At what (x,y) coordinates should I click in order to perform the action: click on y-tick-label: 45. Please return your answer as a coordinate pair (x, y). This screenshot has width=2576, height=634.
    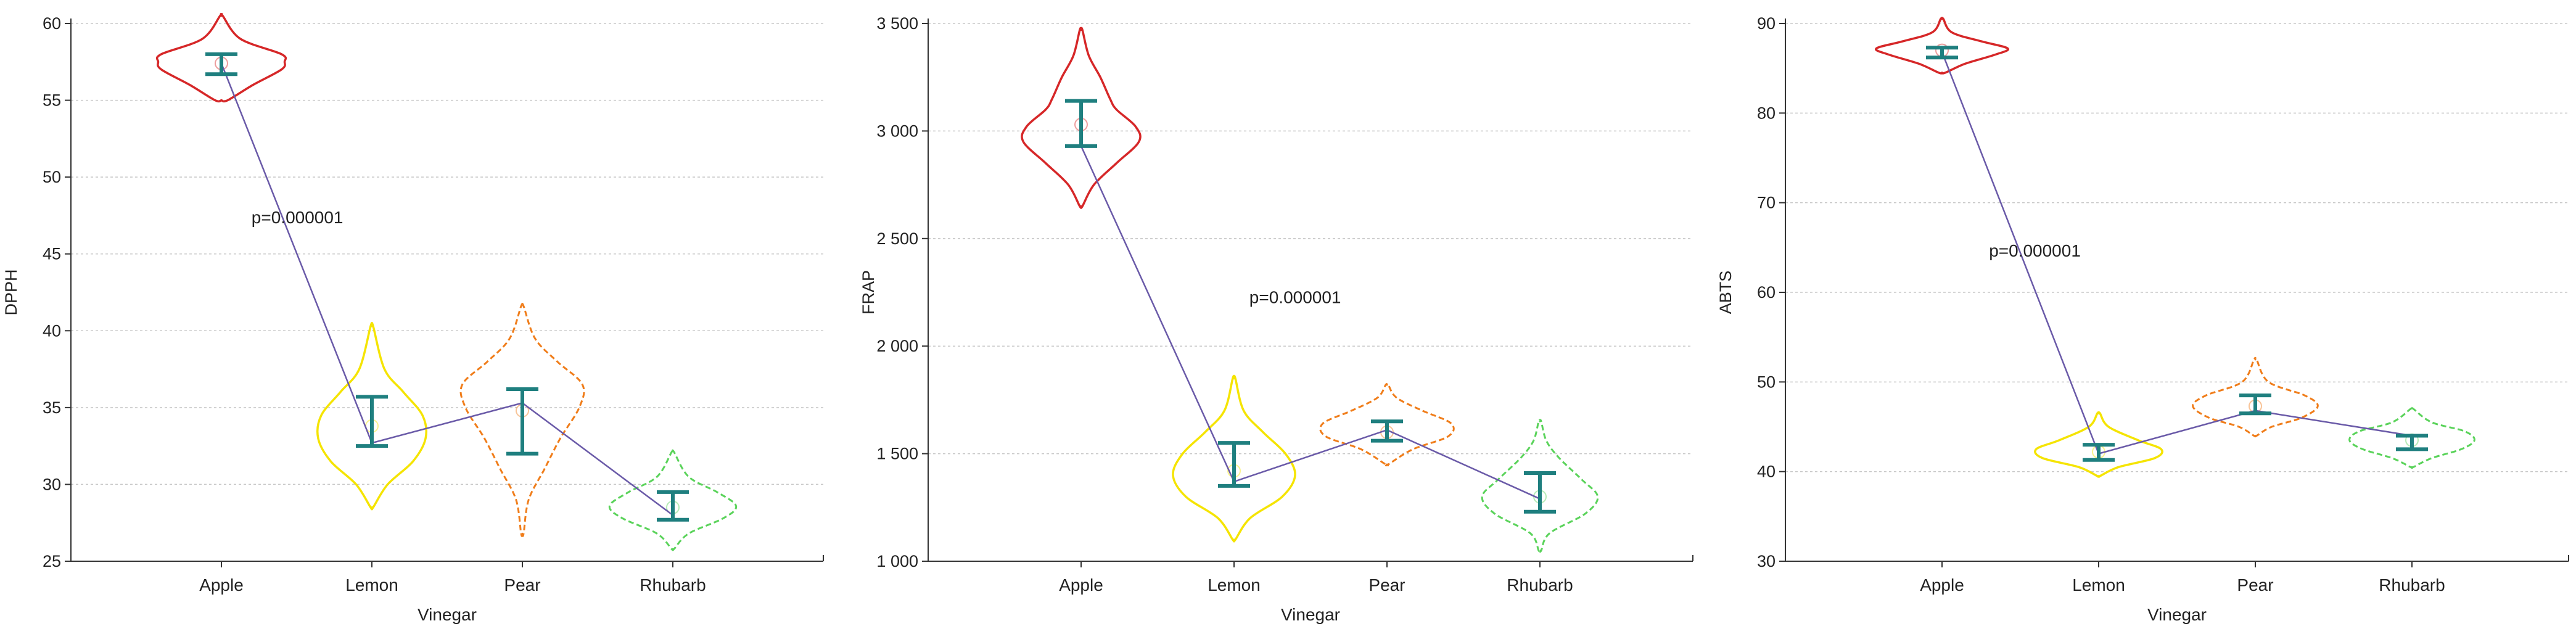
    Looking at the image, I should click on (52, 254).